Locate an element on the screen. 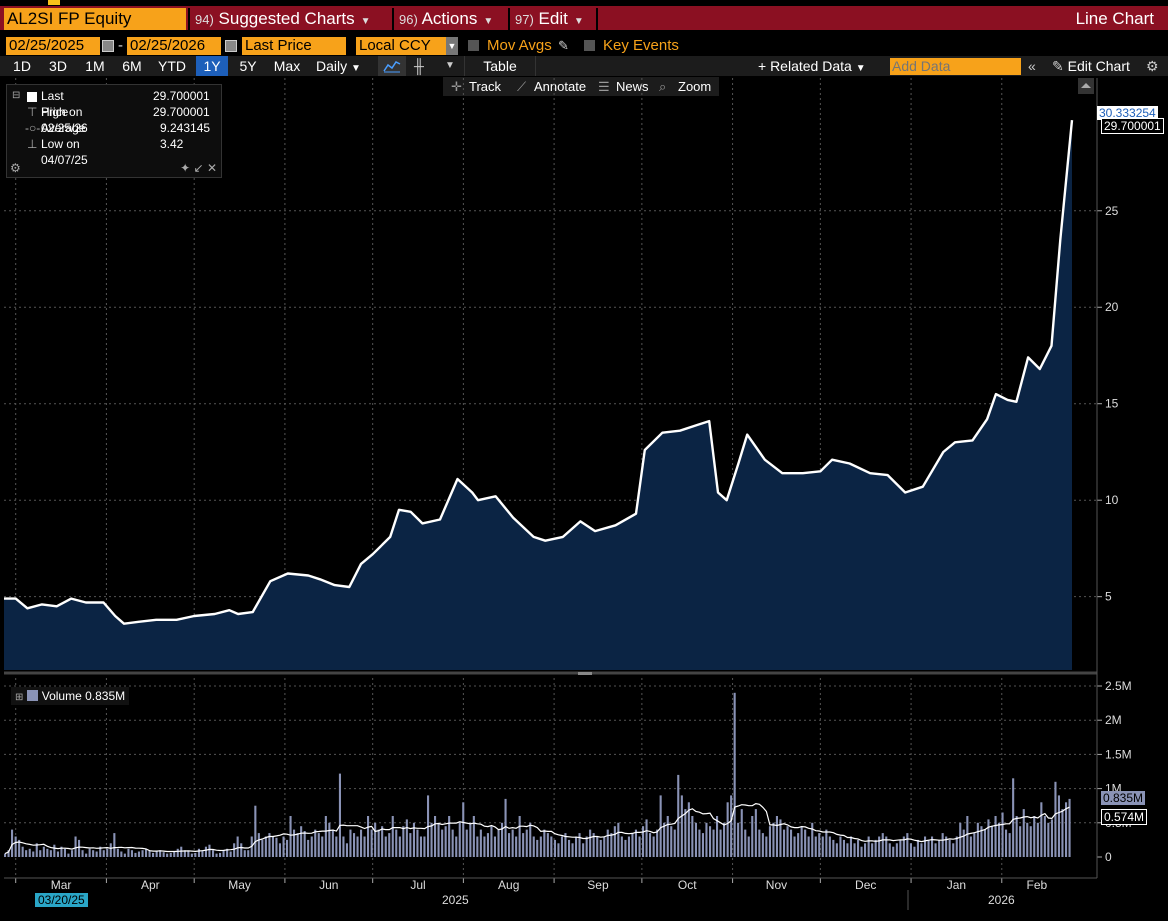 Image resolution: width=1168 pixels, height=921 pixels. add-data-input is located at coordinates (955, 66).